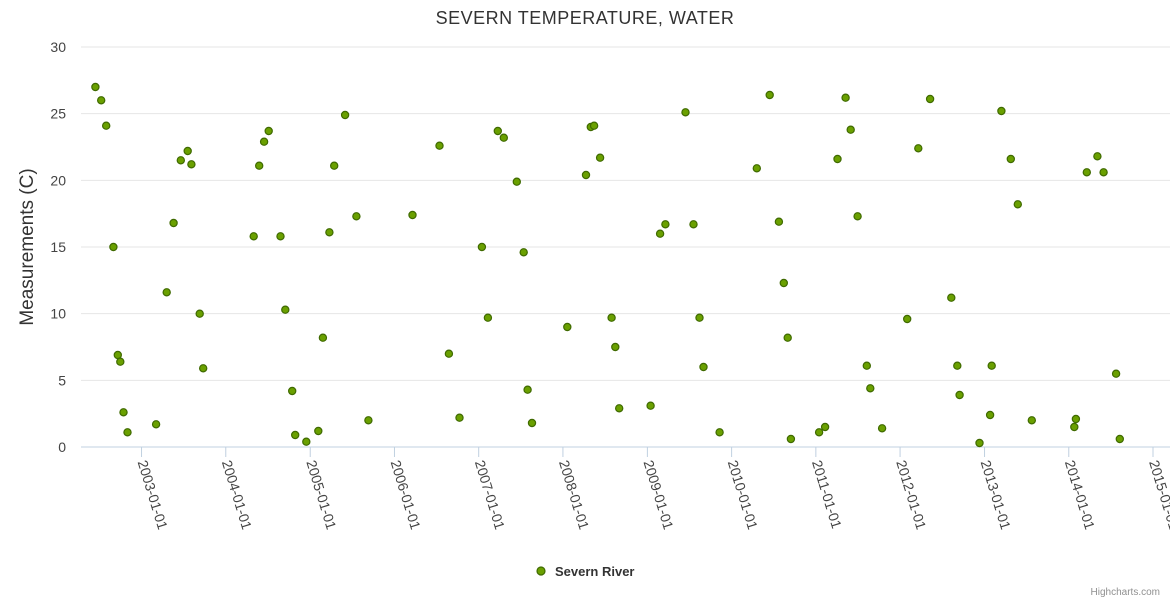  What do you see at coordinates (595, 571) in the screenshot?
I see `legend-label: Severn River` at bounding box center [595, 571].